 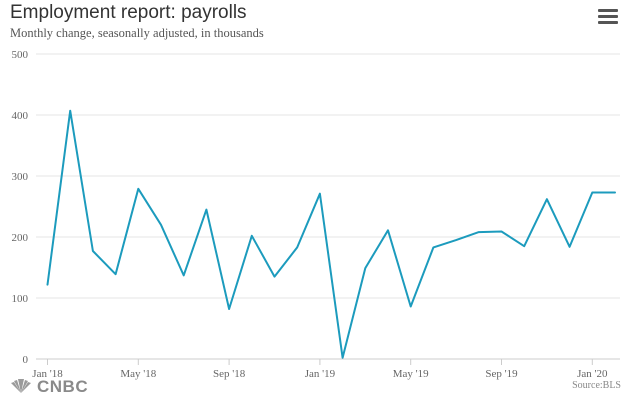 What do you see at coordinates (63, 386) in the screenshot?
I see `cnbc-logo-text: CNBC` at bounding box center [63, 386].